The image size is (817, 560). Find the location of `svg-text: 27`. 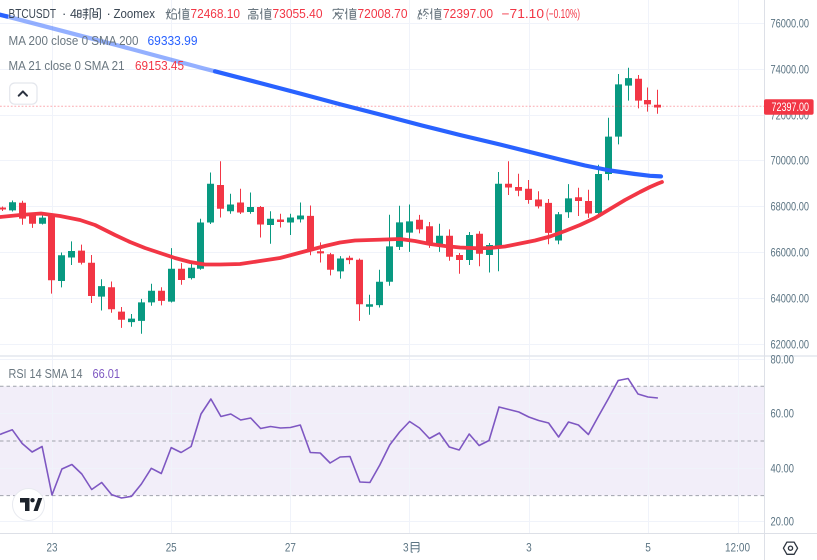

svg-text: 27 is located at coordinates (290, 548).